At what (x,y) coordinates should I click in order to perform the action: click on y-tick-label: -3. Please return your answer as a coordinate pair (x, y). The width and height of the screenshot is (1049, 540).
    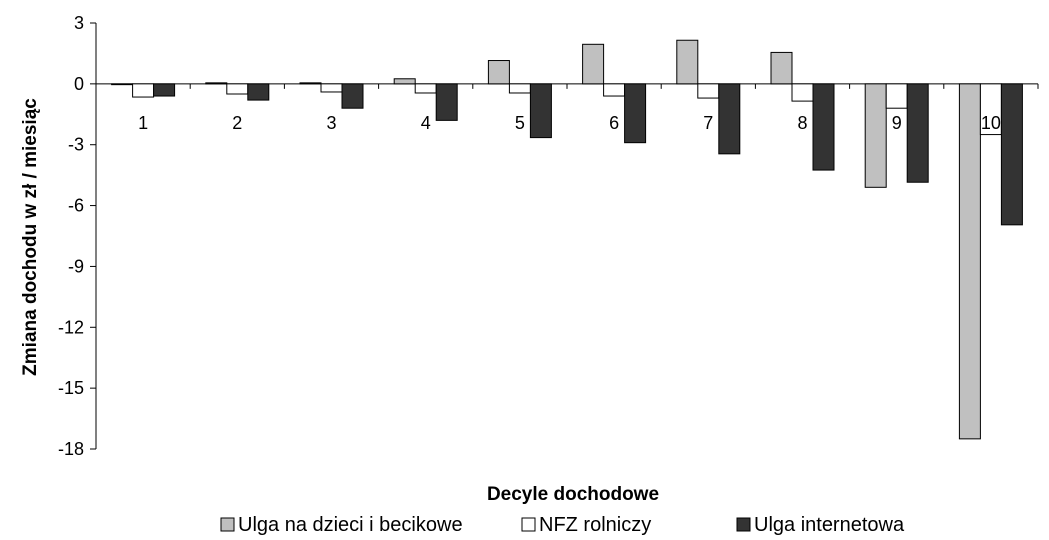
    Looking at the image, I should click on (76, 145).